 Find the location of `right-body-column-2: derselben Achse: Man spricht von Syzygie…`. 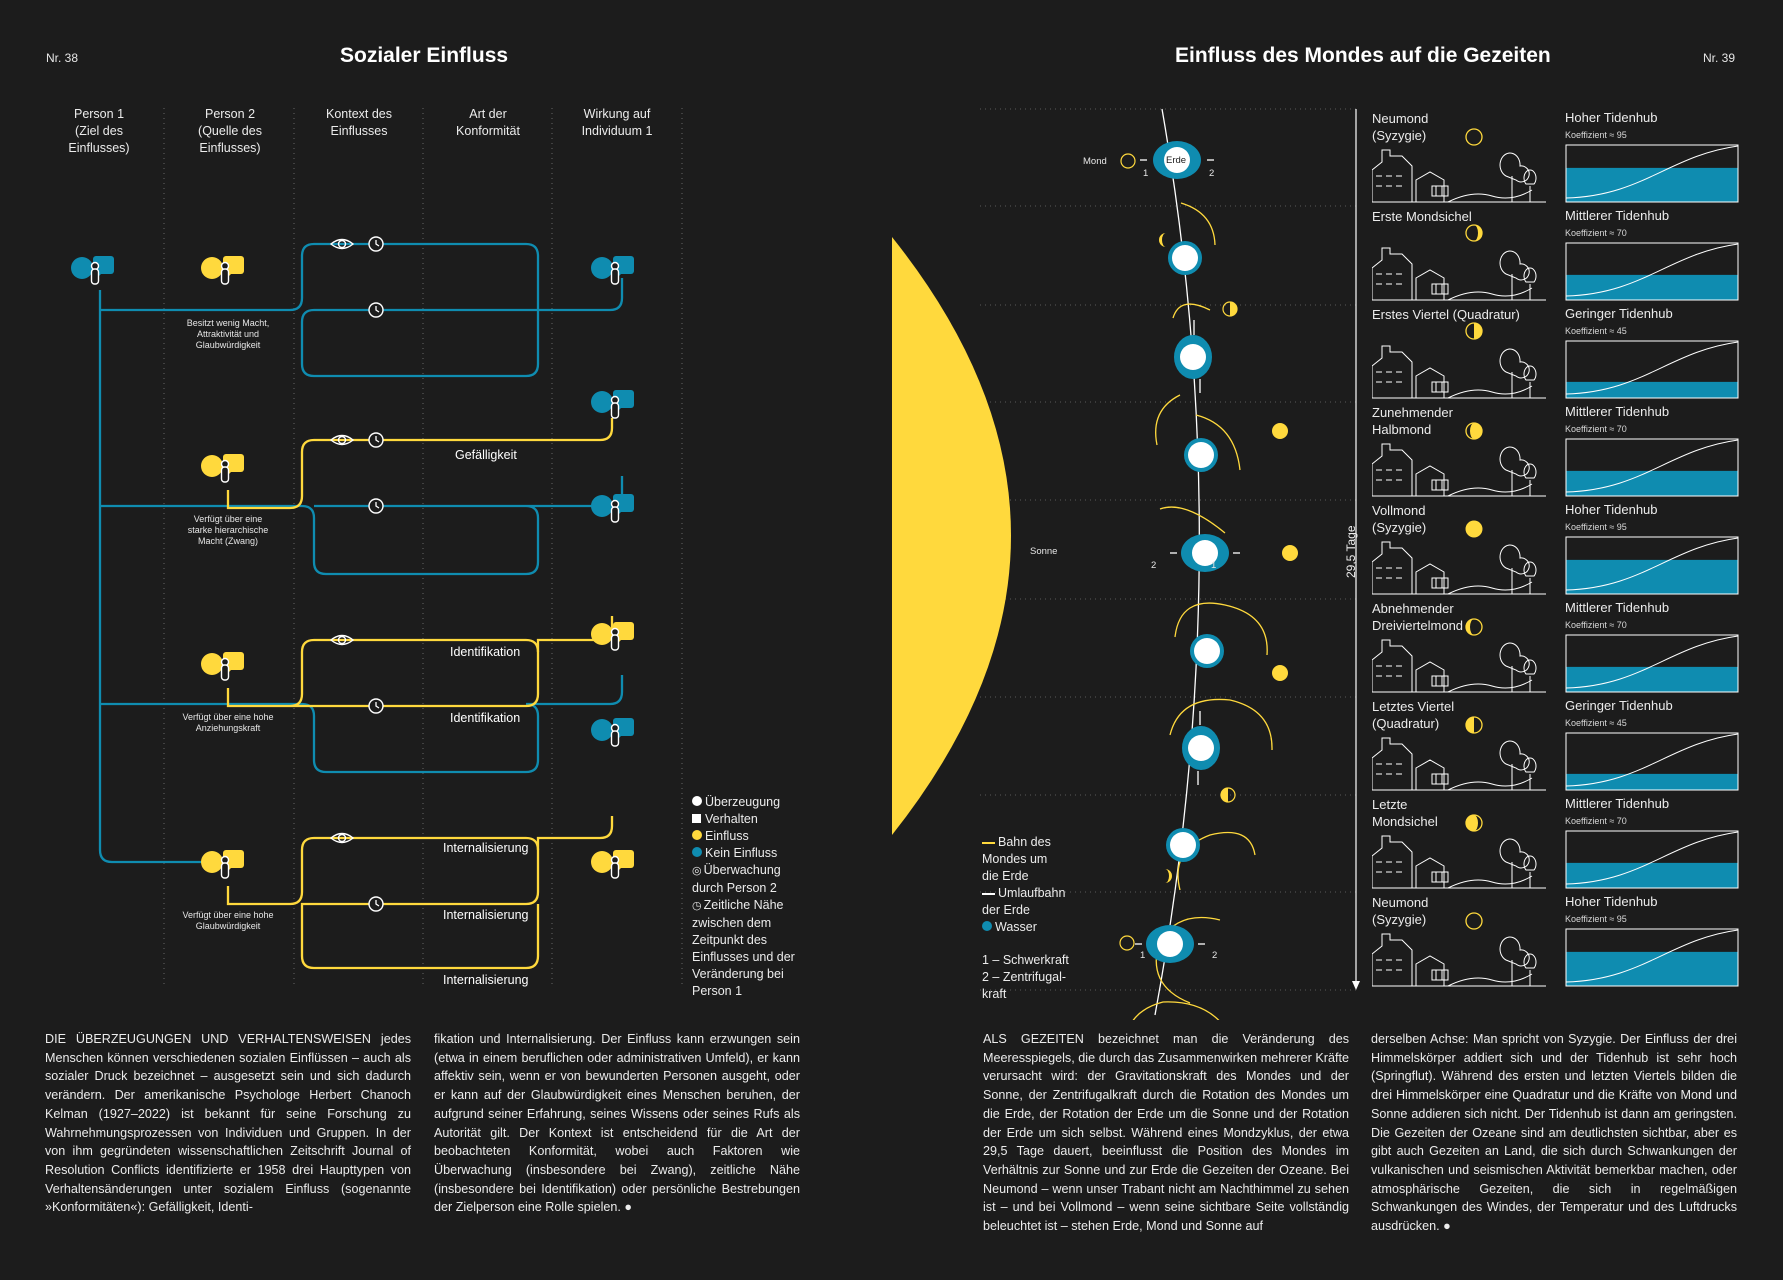

right-body-column-2: derselben Achse: Man spricht von Syzygie… is located at coordinates (1554, 1133).